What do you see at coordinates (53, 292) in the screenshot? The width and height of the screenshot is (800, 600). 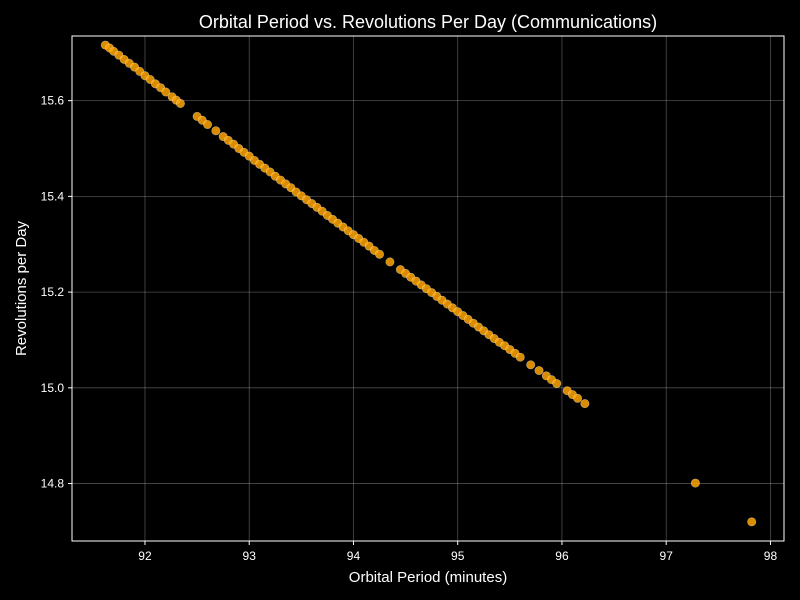 I see `y-tick-label: 15.2` at bounding box center [53, 292].